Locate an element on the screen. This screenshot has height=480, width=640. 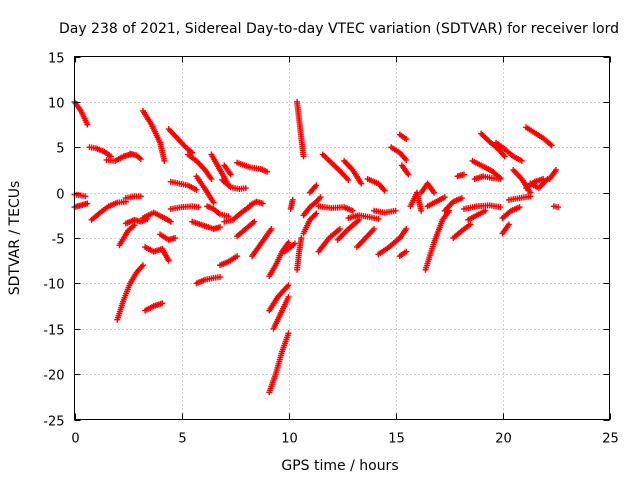
x-tick-label: 10 is located at coordinates (289, 439).